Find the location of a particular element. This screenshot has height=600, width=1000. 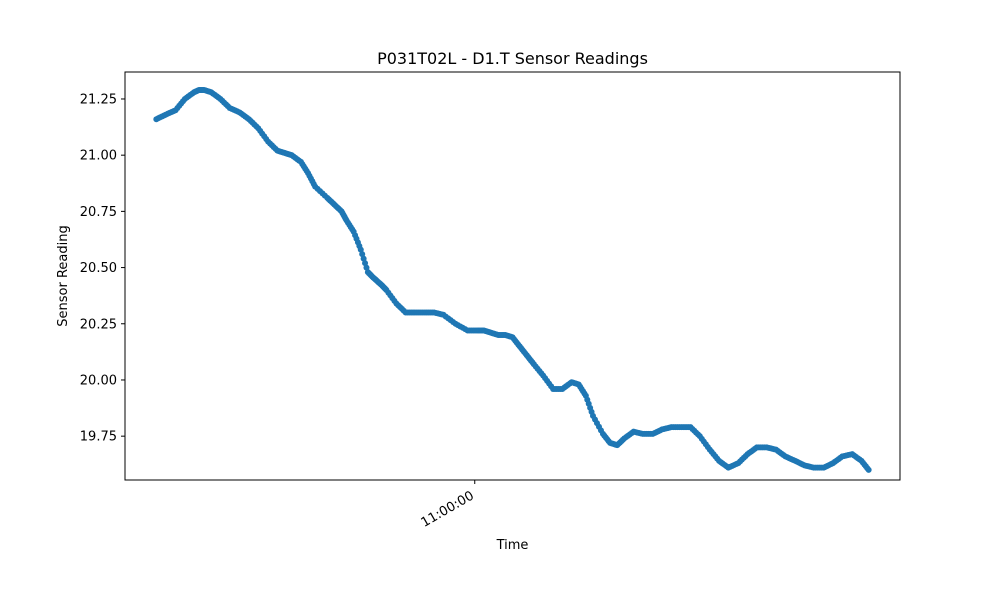

y-tick-label: 20.50 is located at coordinates (98, 268).